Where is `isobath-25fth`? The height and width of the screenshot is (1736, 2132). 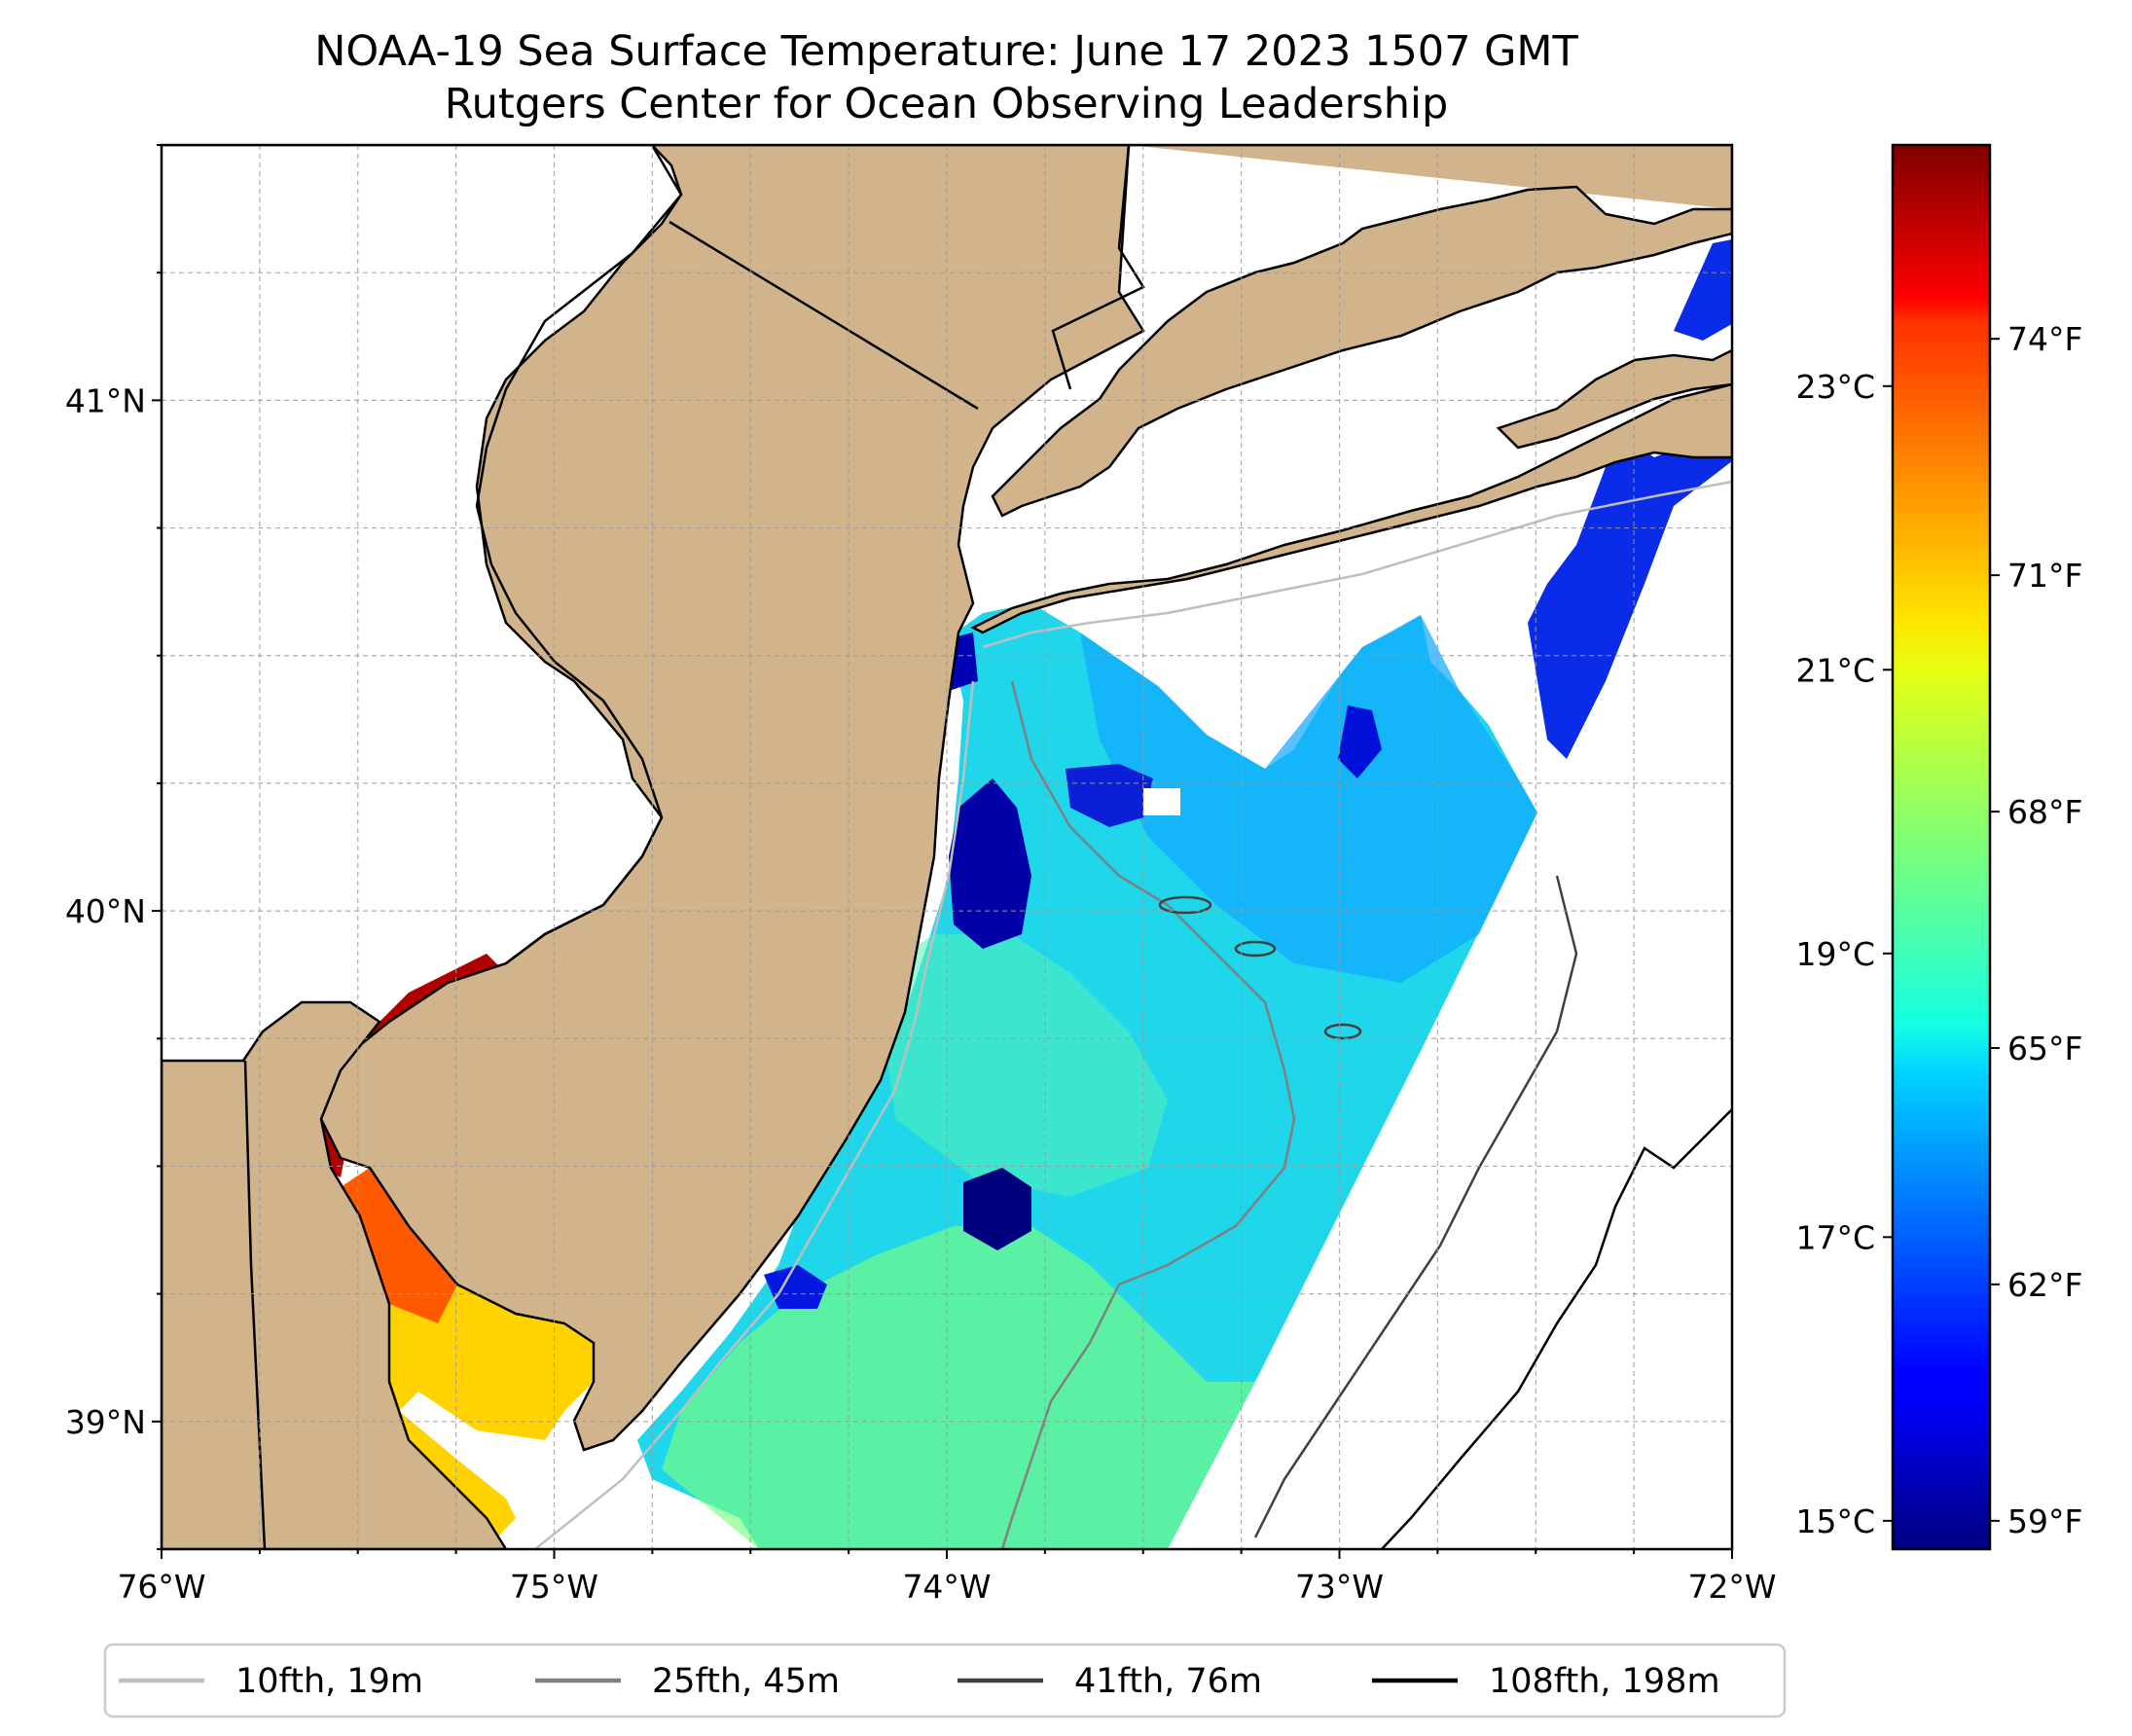
isobath-25fth is located at coordinates (1148, 1114).